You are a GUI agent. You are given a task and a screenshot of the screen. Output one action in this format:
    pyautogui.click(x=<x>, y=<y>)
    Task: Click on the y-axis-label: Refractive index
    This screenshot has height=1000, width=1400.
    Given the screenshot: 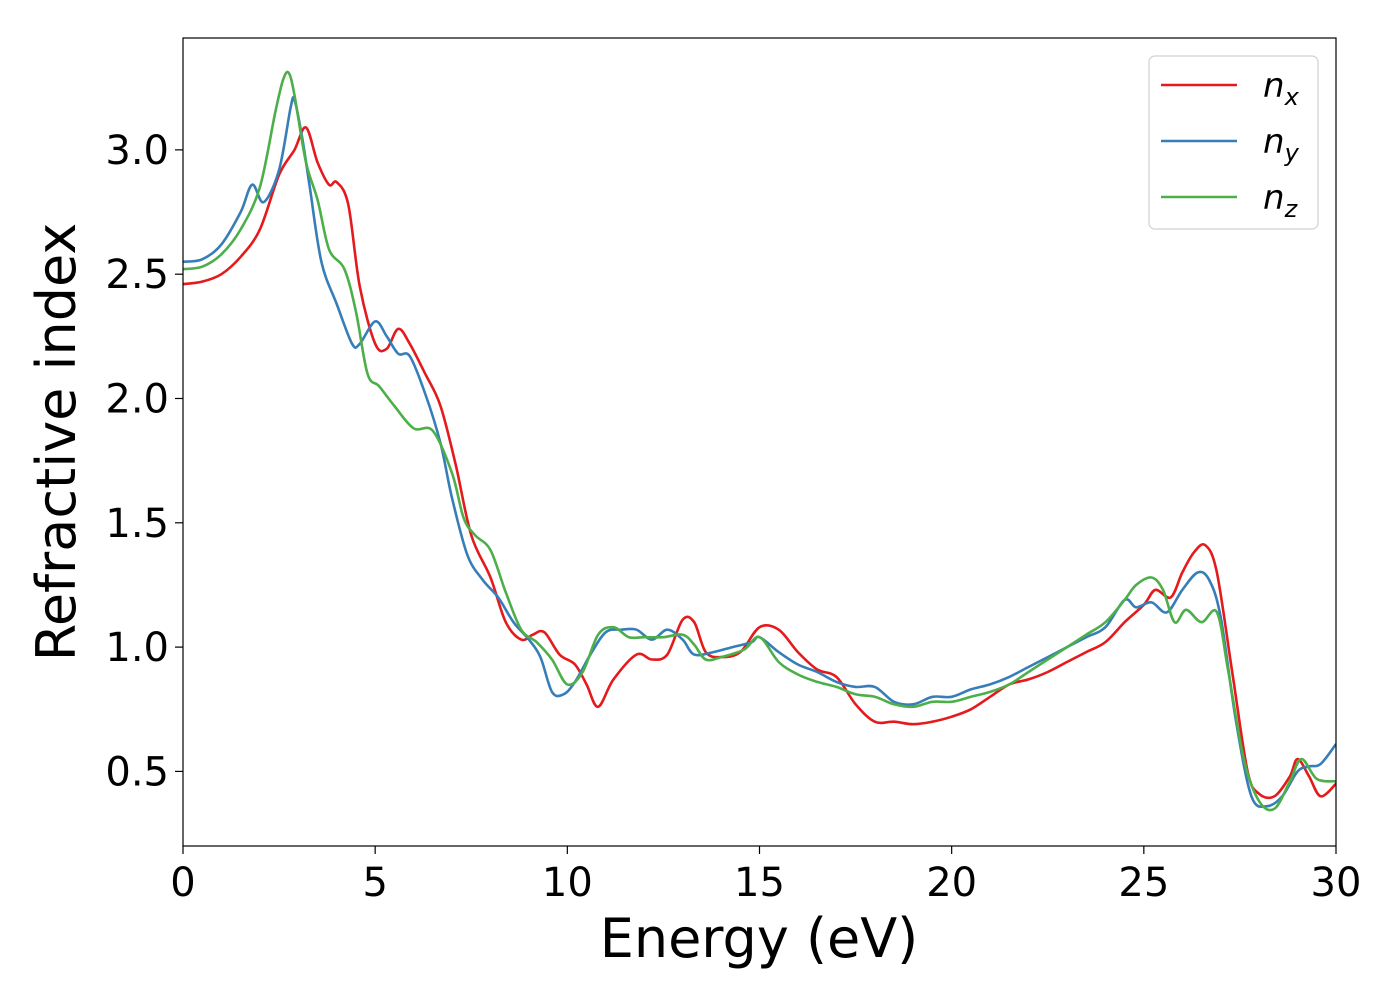 What is the action you would take?
    pyautogui.click(x=56, y=442)
    